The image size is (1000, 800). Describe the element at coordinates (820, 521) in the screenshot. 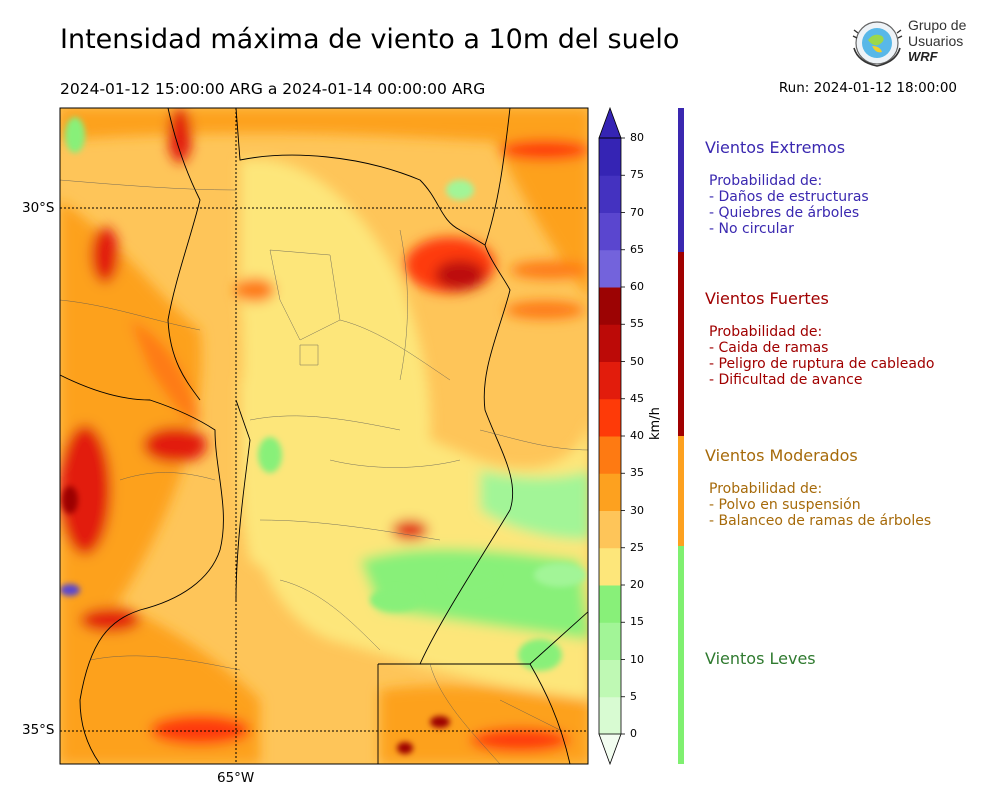

I see `desc-line: - Balanceo de ramas de árboles` at that location.